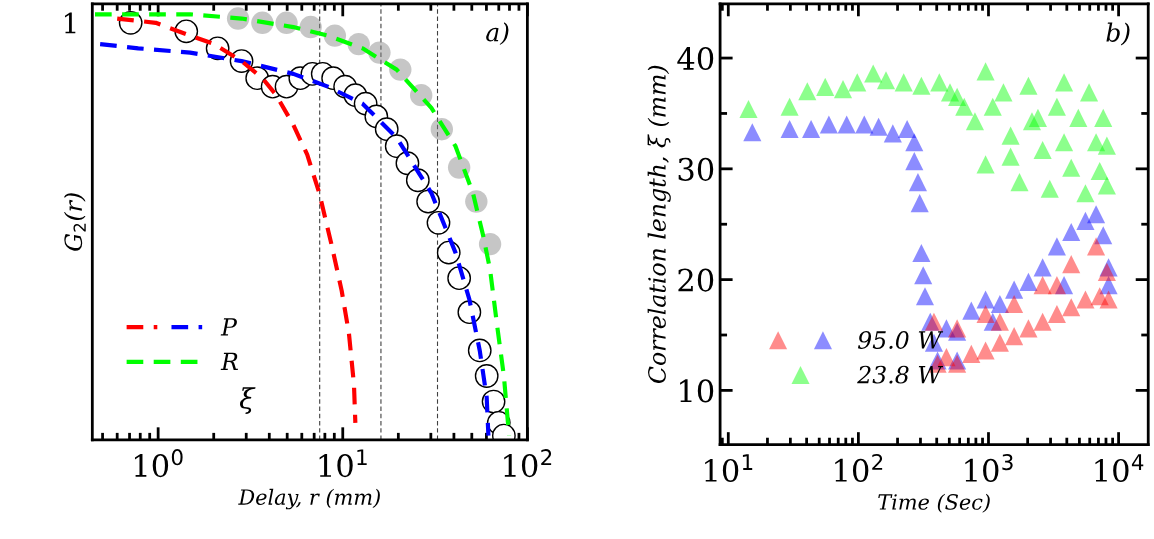 The width and height of the screenshot is (1154, 539). Describe the element at coordinates (696, 280) in the screenshot. I see `y-tick-label: 20` at that location.